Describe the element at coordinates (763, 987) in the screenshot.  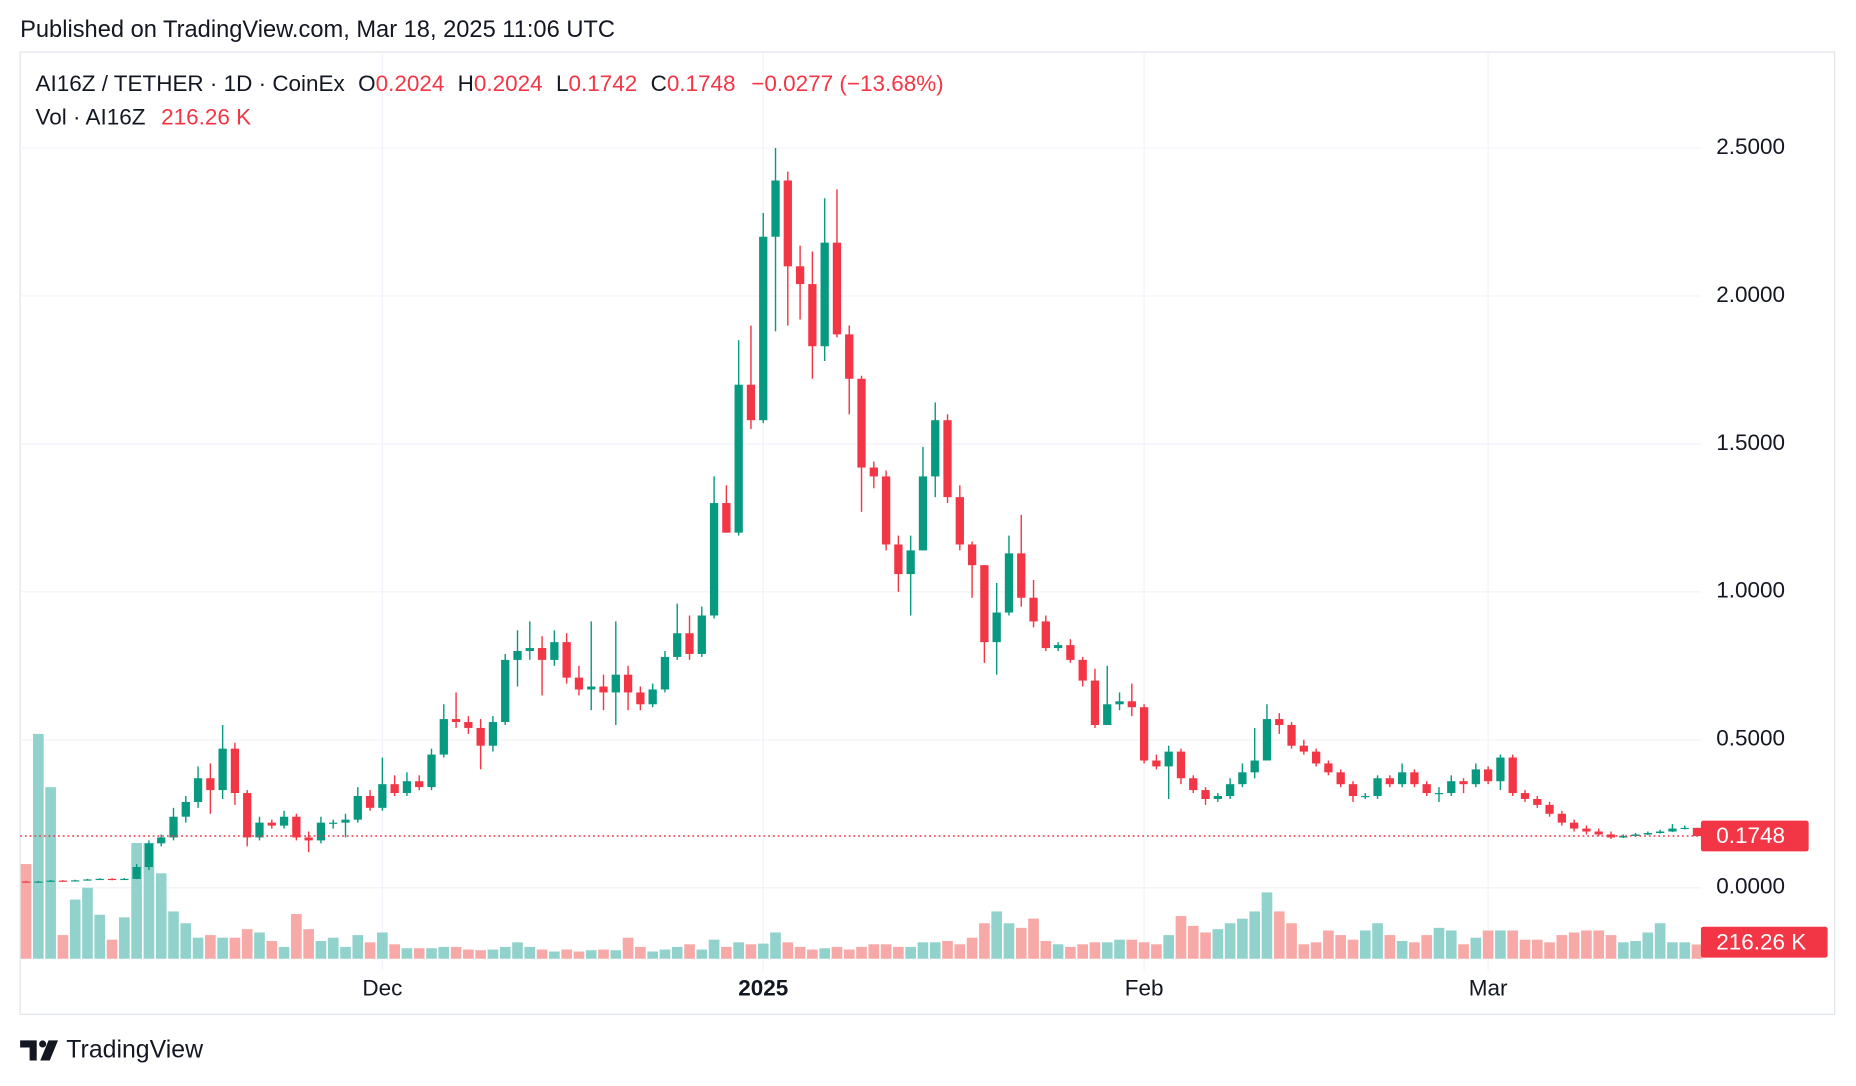
I see `x-tick-label: 2025` at that location.